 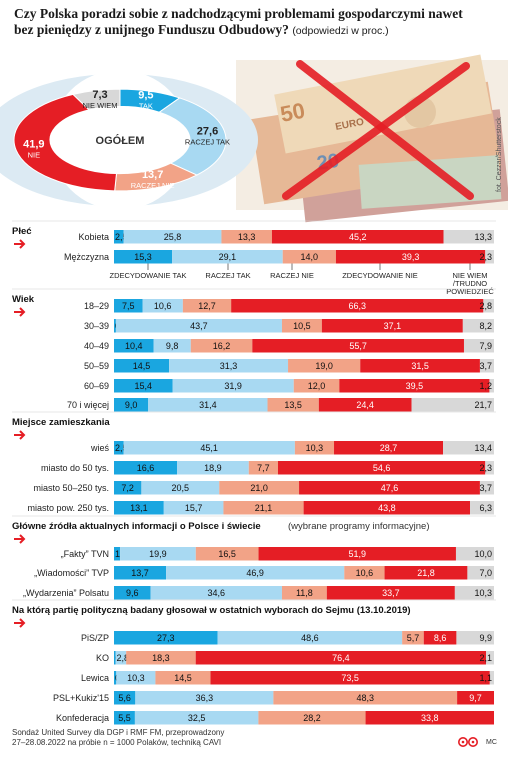 What do you see at coordinates (359, 526) in the screenshot?
I see `section-title-note: (wybrane programy informacyjne)` at bounding box center [359, 526].